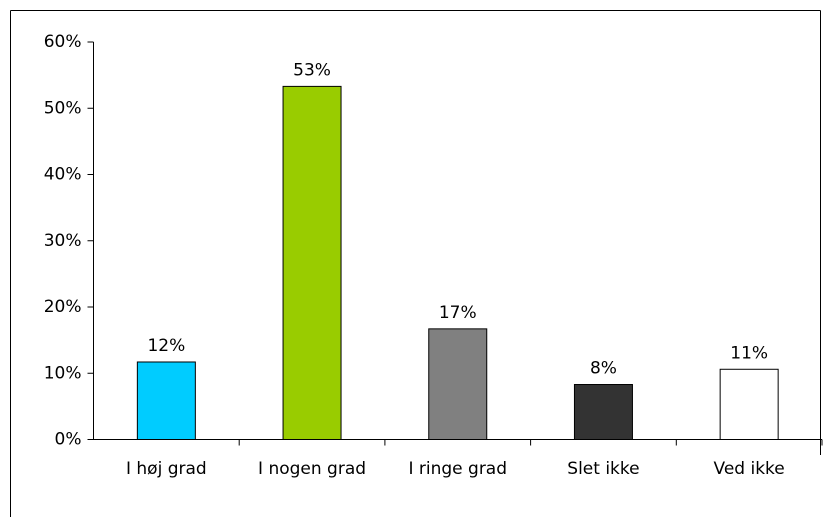  What do you see at coordinates (63, 373) in the screenshot?
I see `y-tick-label: 10%` at bounding box center [63, 373].